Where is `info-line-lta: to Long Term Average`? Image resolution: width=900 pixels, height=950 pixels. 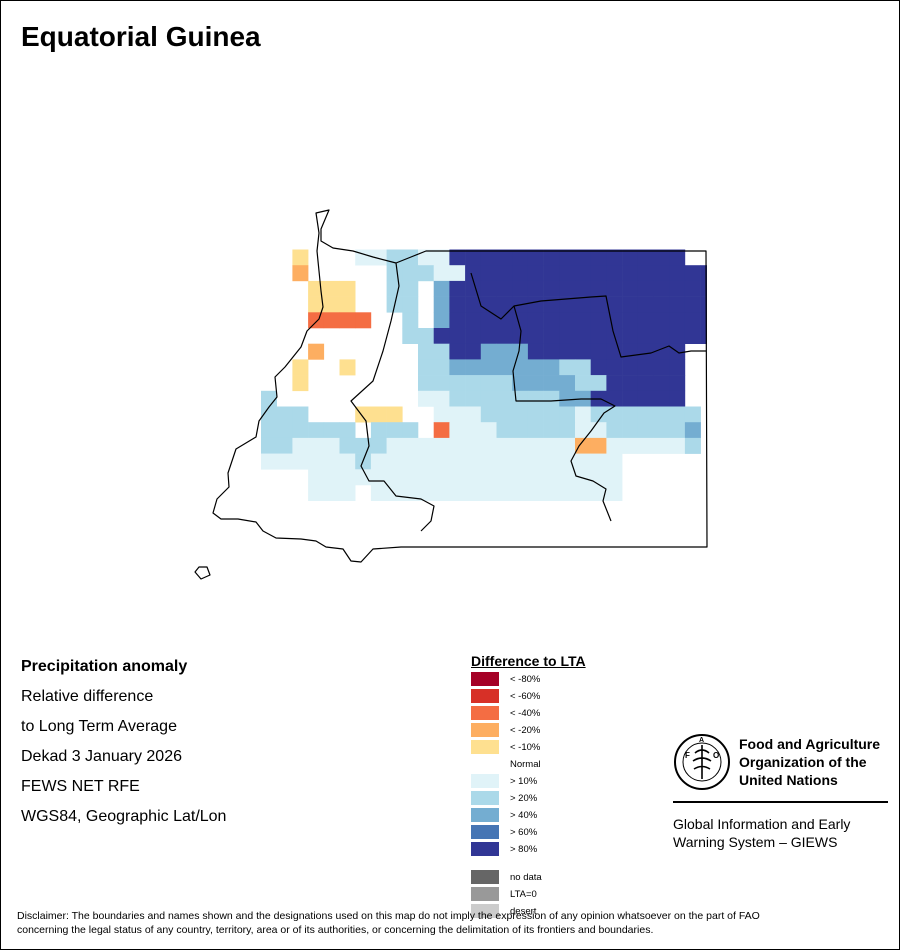 info-line-lta: to Long Term Average is located at coordinates (99, 726).